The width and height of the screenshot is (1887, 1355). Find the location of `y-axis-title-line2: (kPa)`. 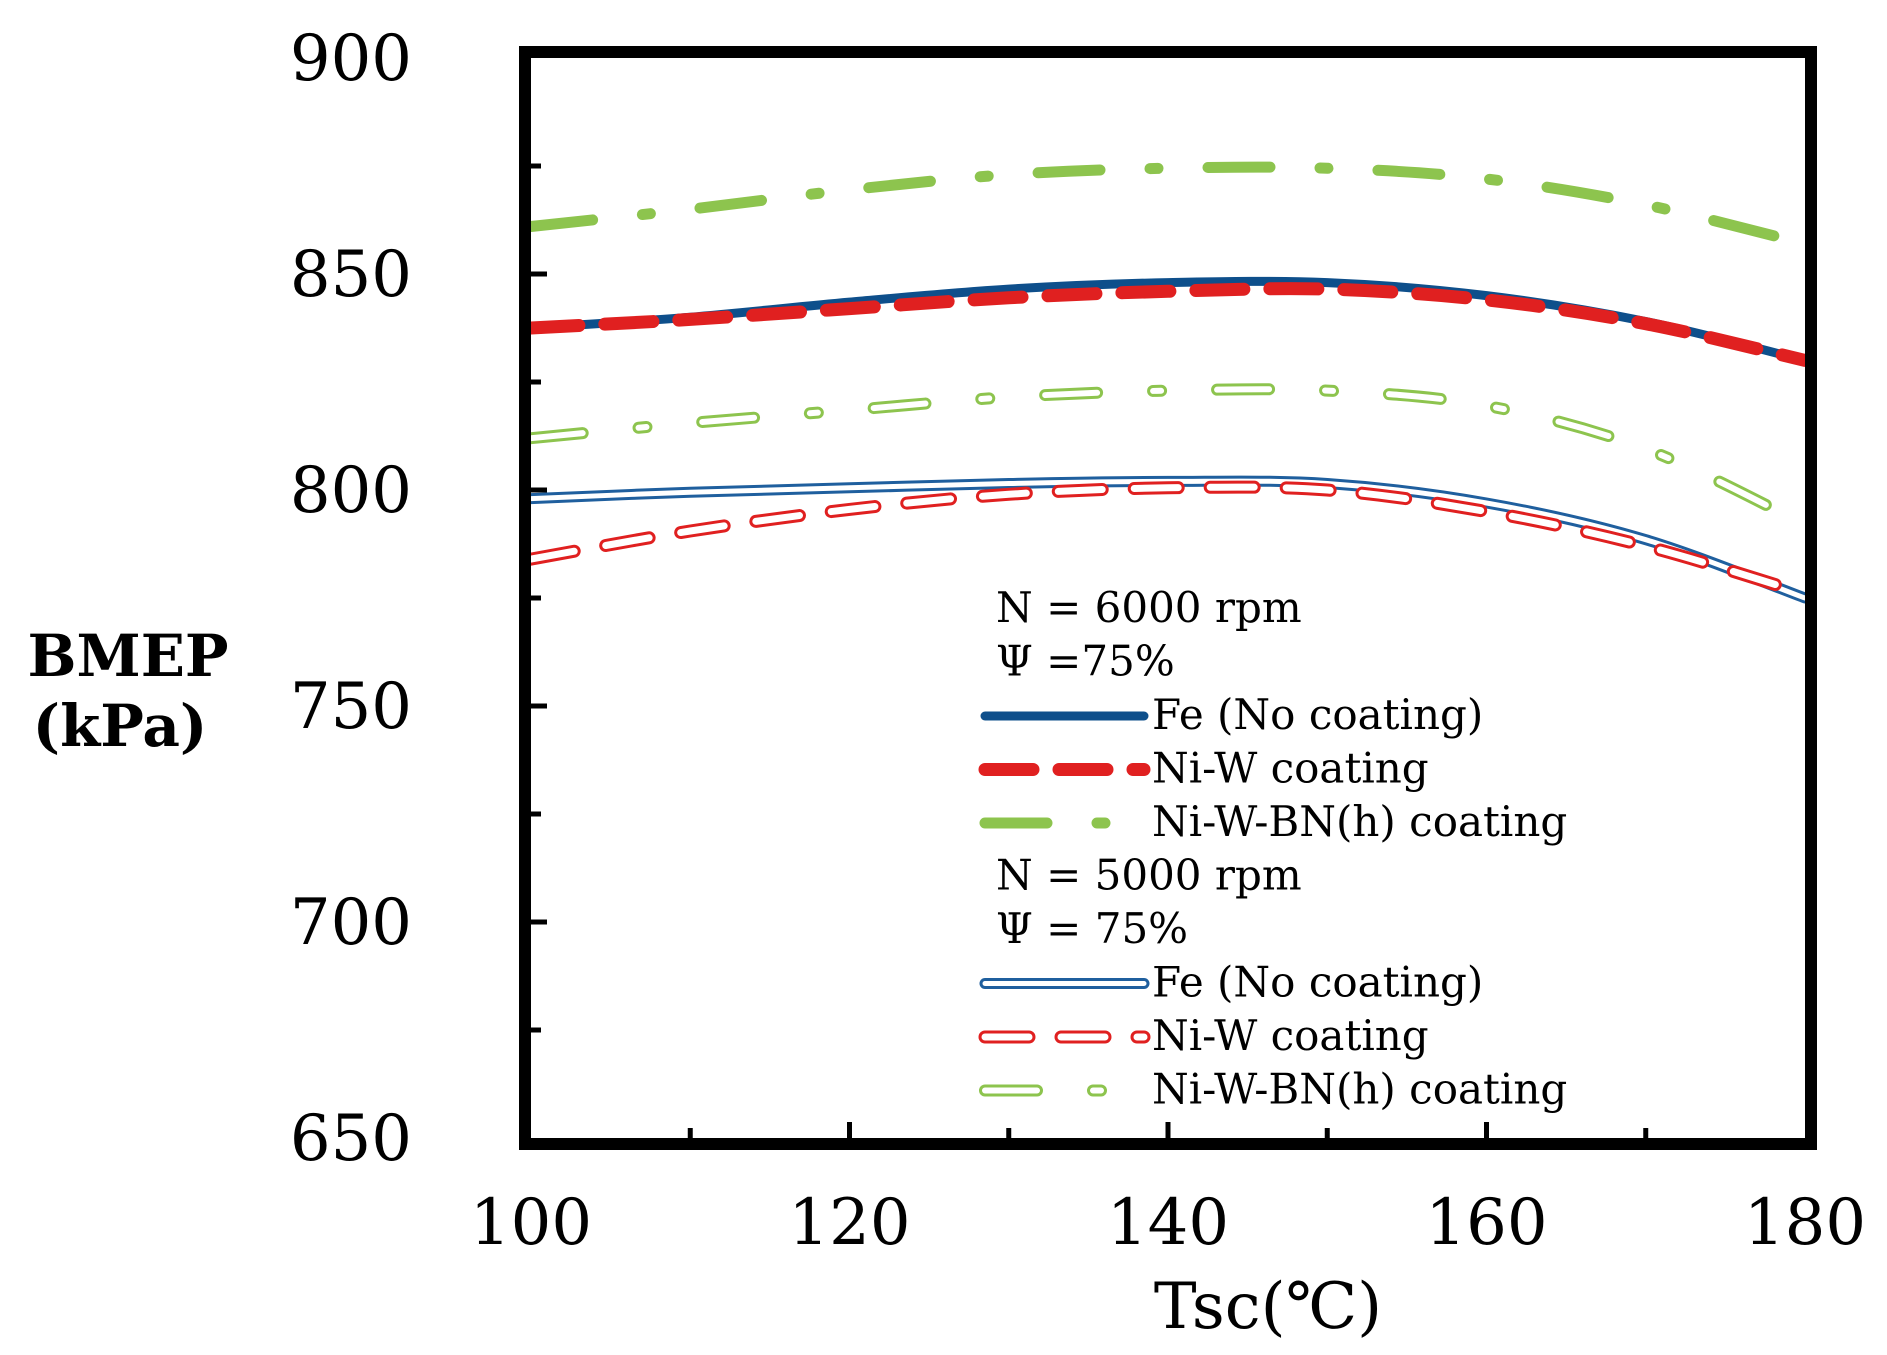

y-axis-title-line2: (kPa) is located at coordinates (120, 726).